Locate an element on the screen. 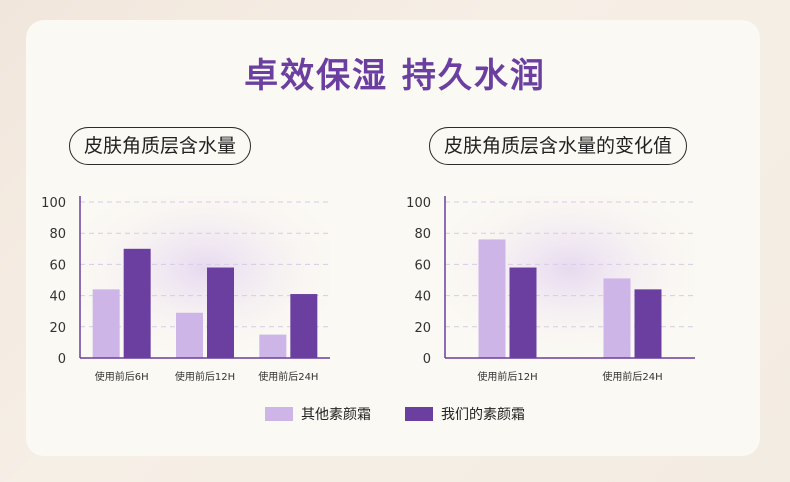 The image size is (790, 482). page-title: 卓效保湿 持久水润 is located at coordinates (395, 76).